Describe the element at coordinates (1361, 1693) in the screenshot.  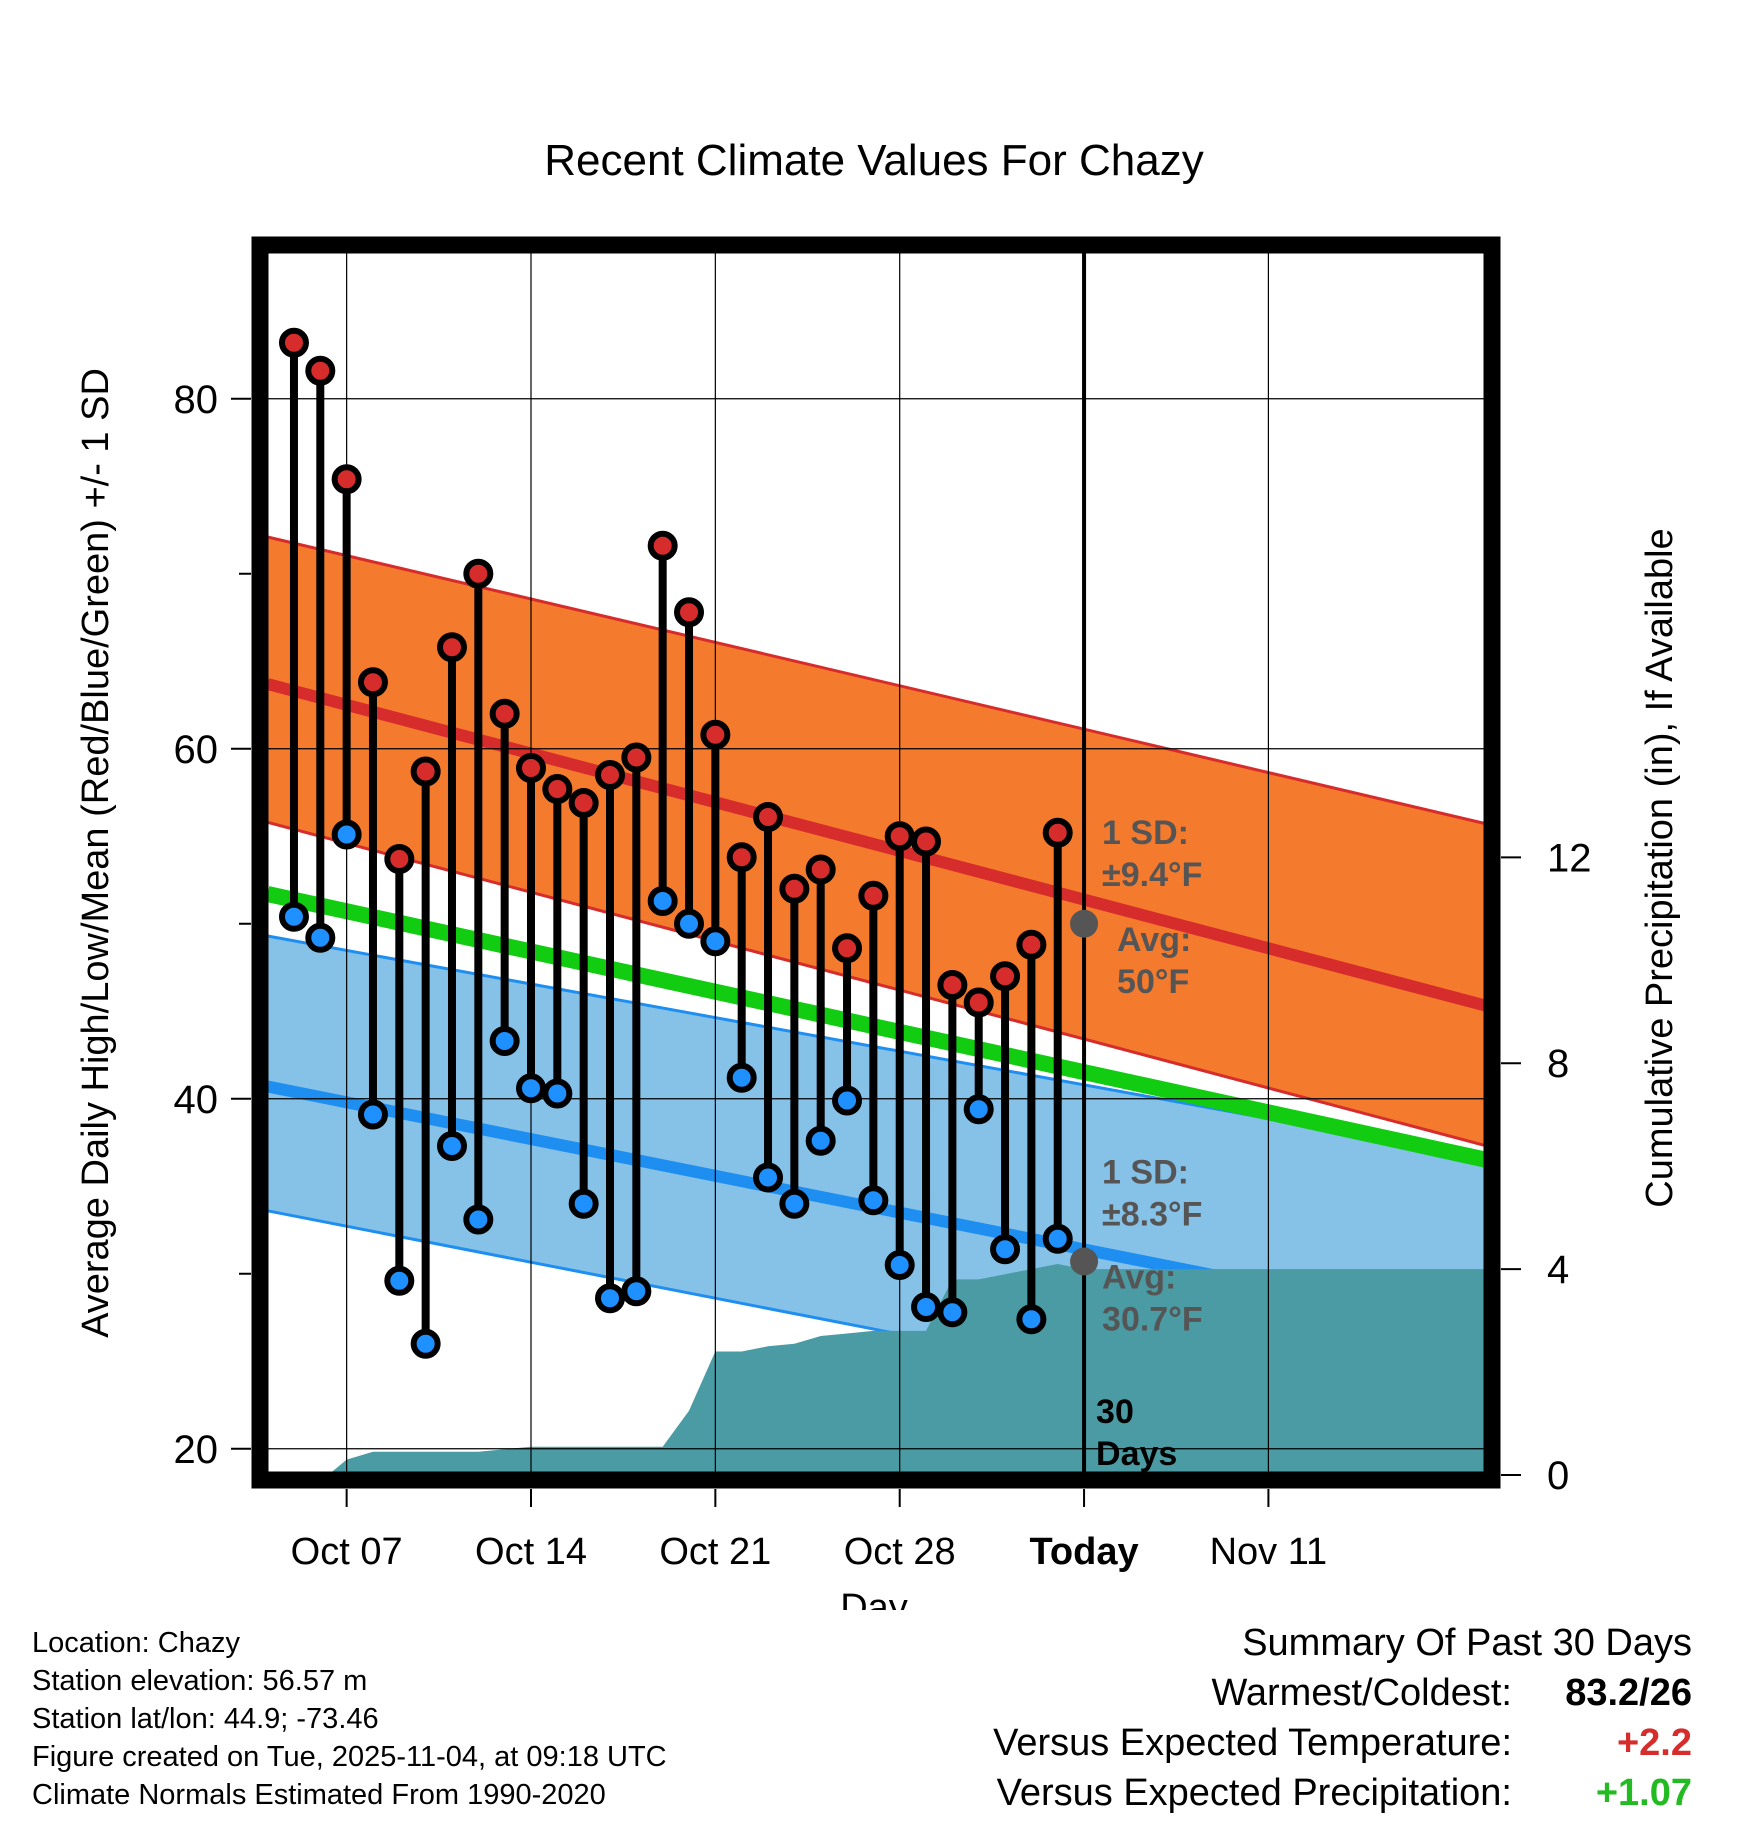
I see `warmest-label: Warmest/Coldest:` at that location.